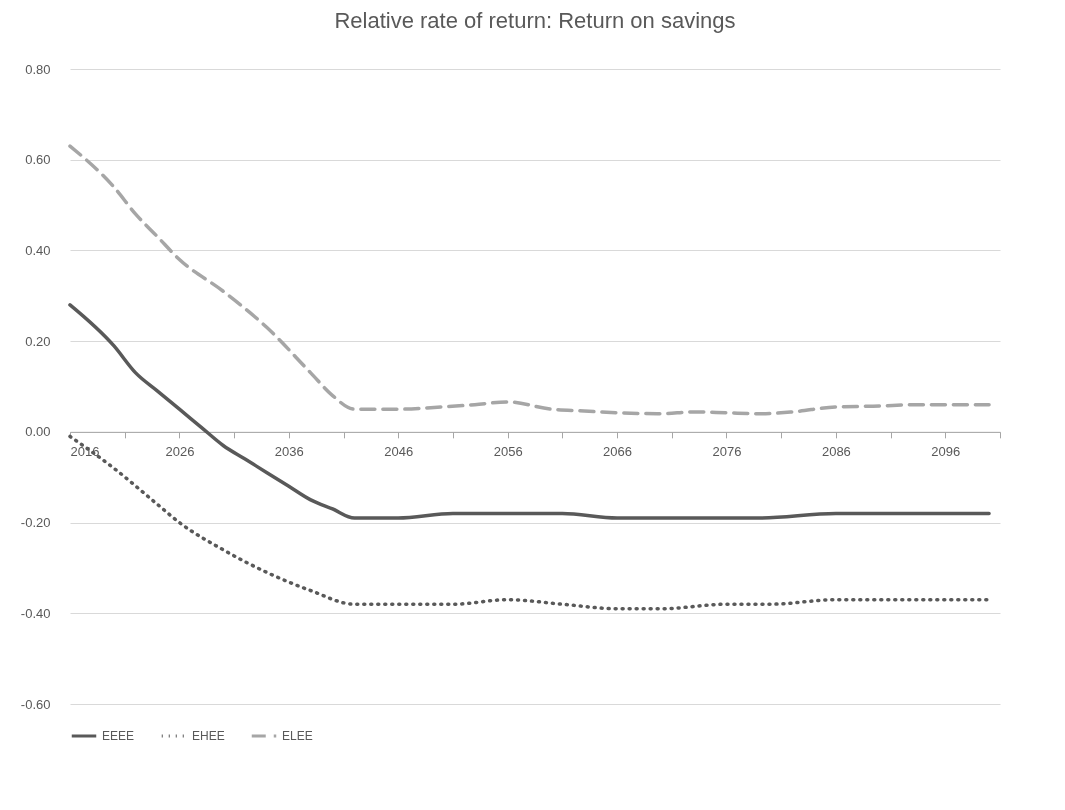  What do you see at coordinates (535, 20) in the screenshot?
I see `chart-title: Relative rate of return: Return on savings` at bounding box center [535, 20].